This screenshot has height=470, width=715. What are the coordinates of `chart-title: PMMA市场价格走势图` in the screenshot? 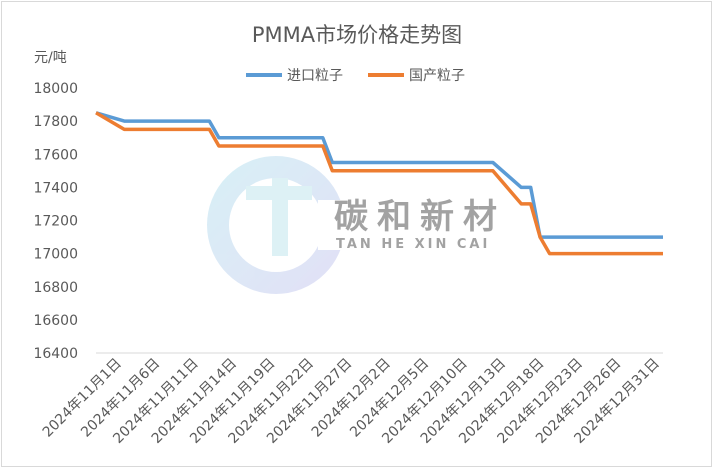 It's located at (357, 35).